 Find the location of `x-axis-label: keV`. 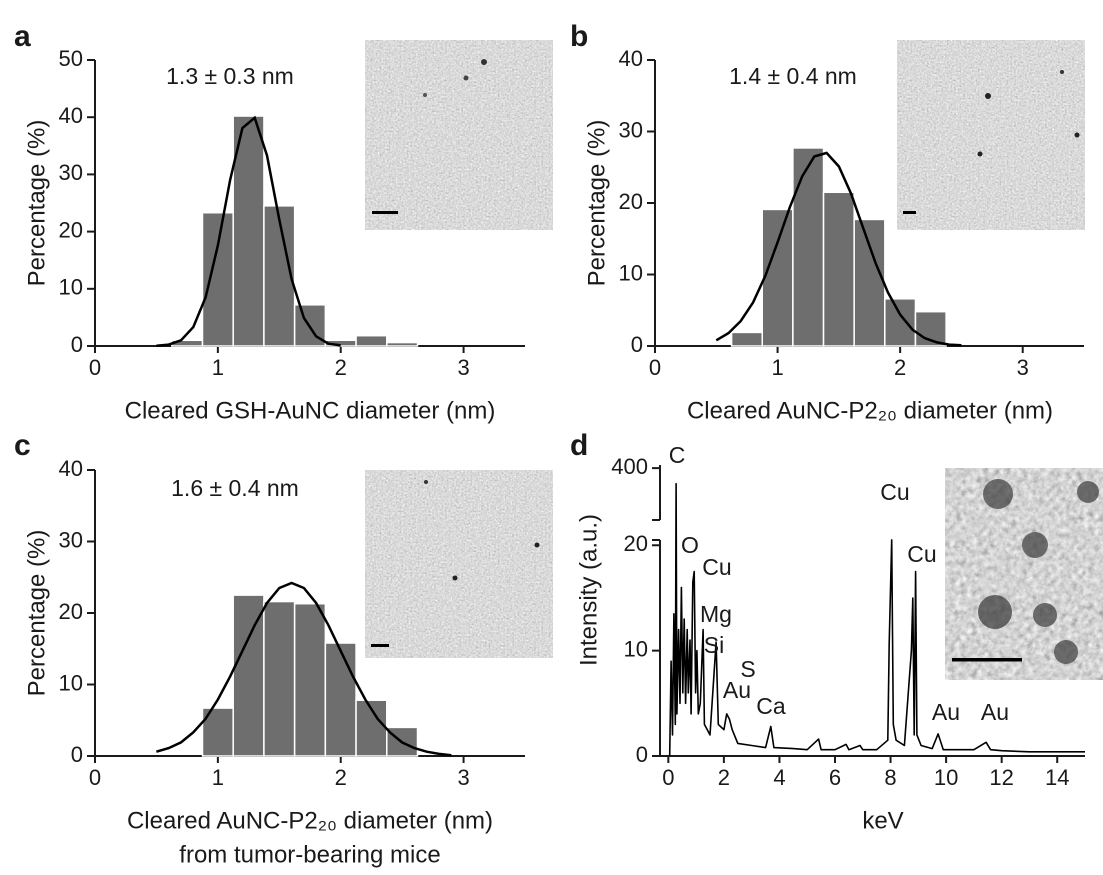

x-axis-label: keV is located at coordinates (882, 820).